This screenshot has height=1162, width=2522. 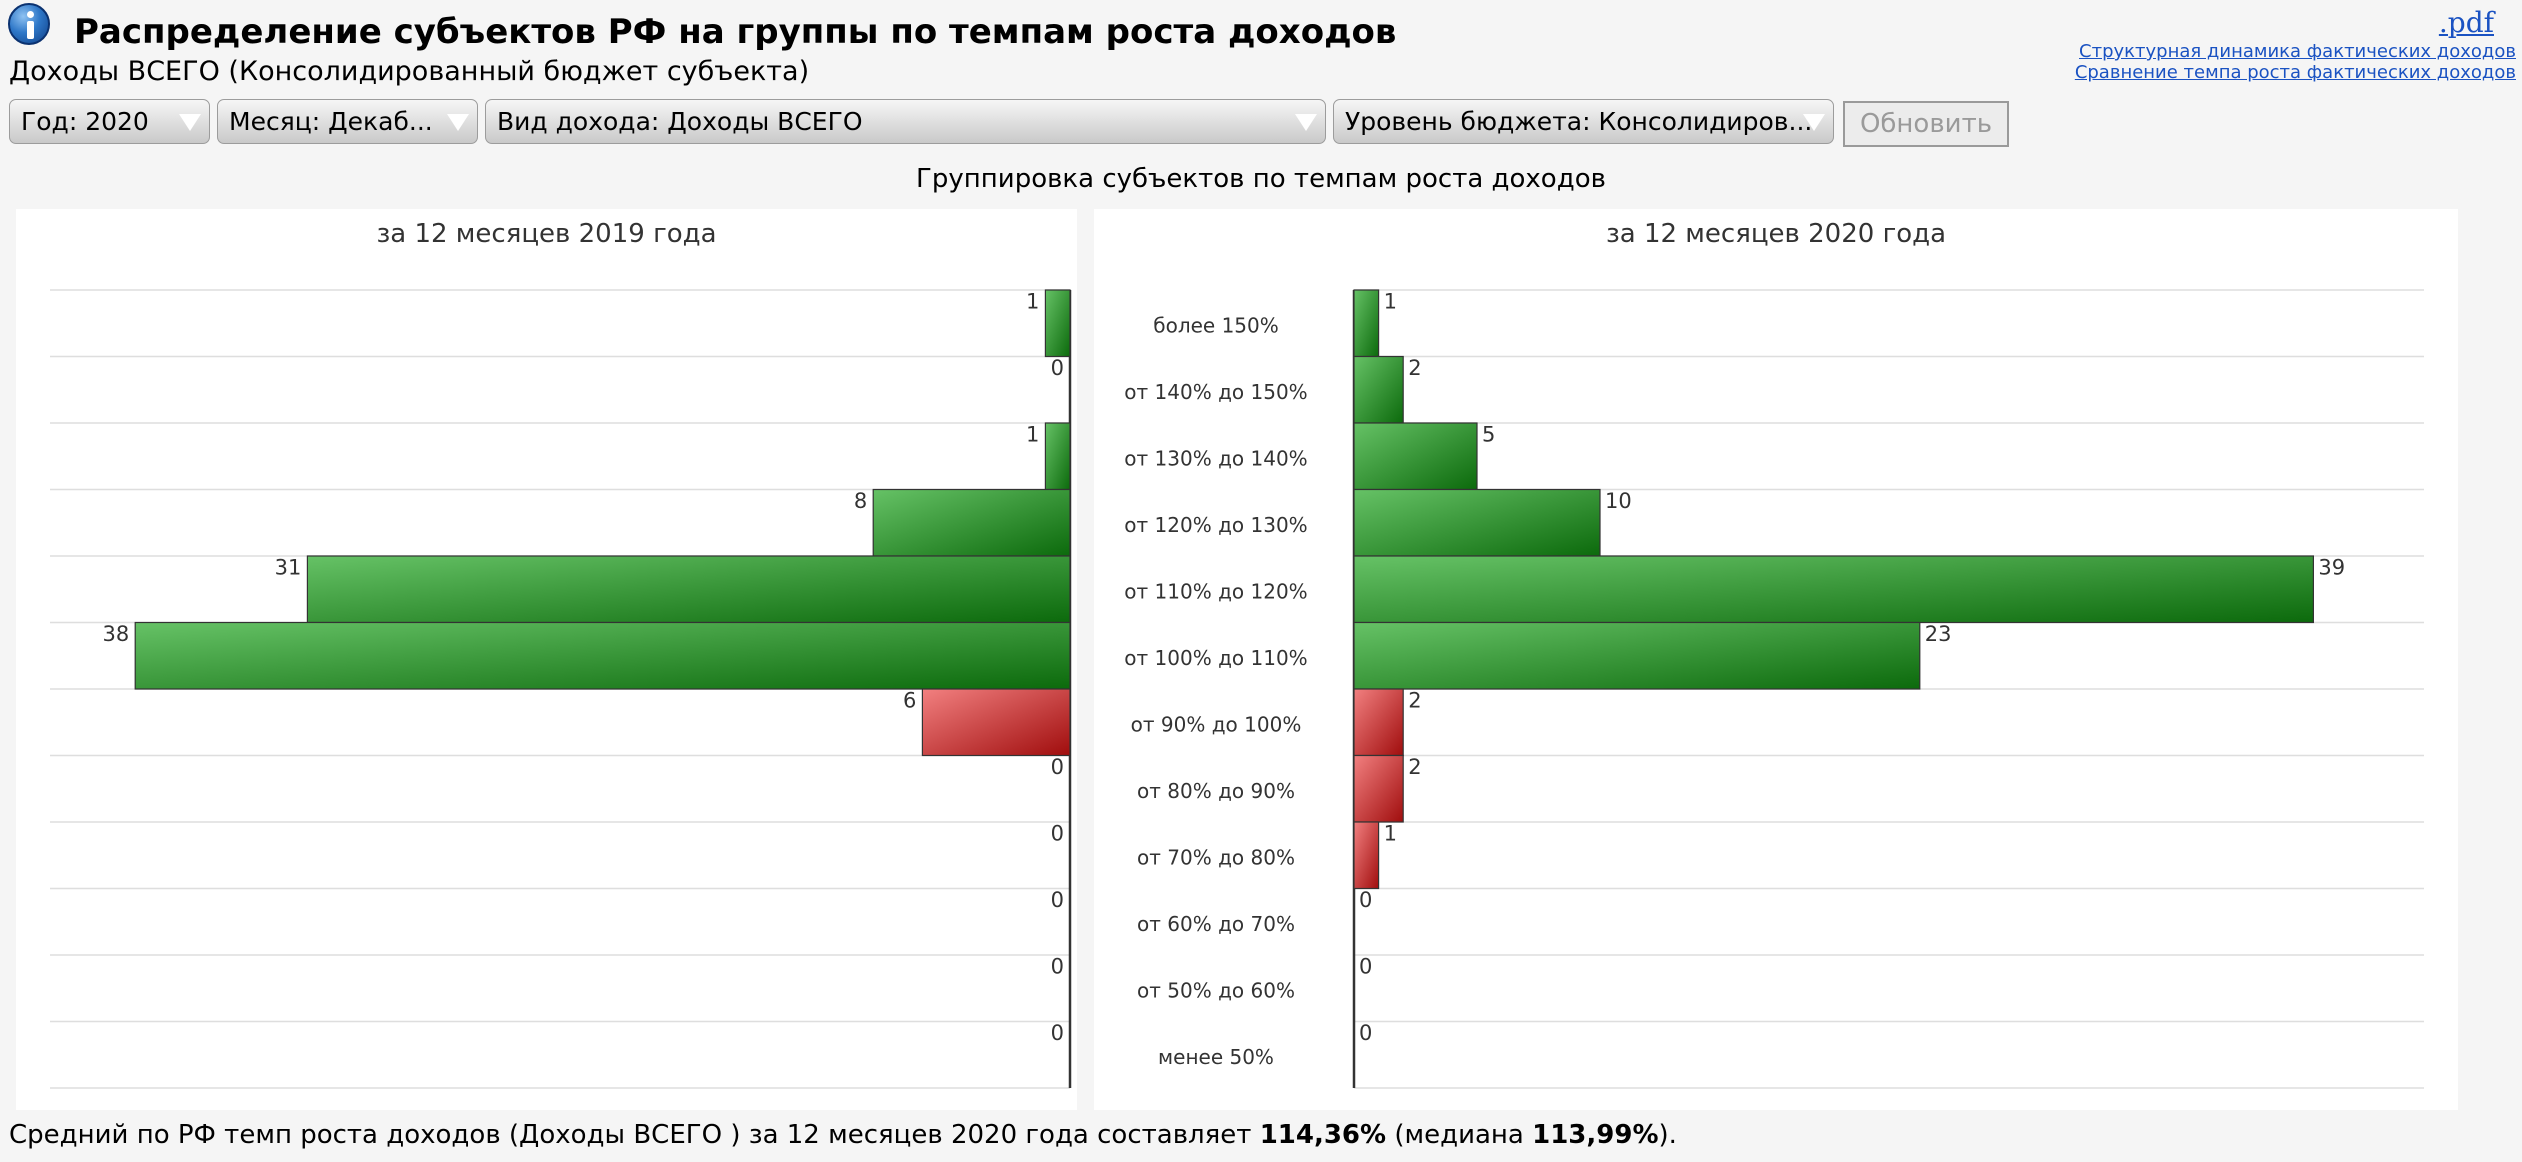 I want to click on refresh-button: Обновить, so click(x=1926, y=124).